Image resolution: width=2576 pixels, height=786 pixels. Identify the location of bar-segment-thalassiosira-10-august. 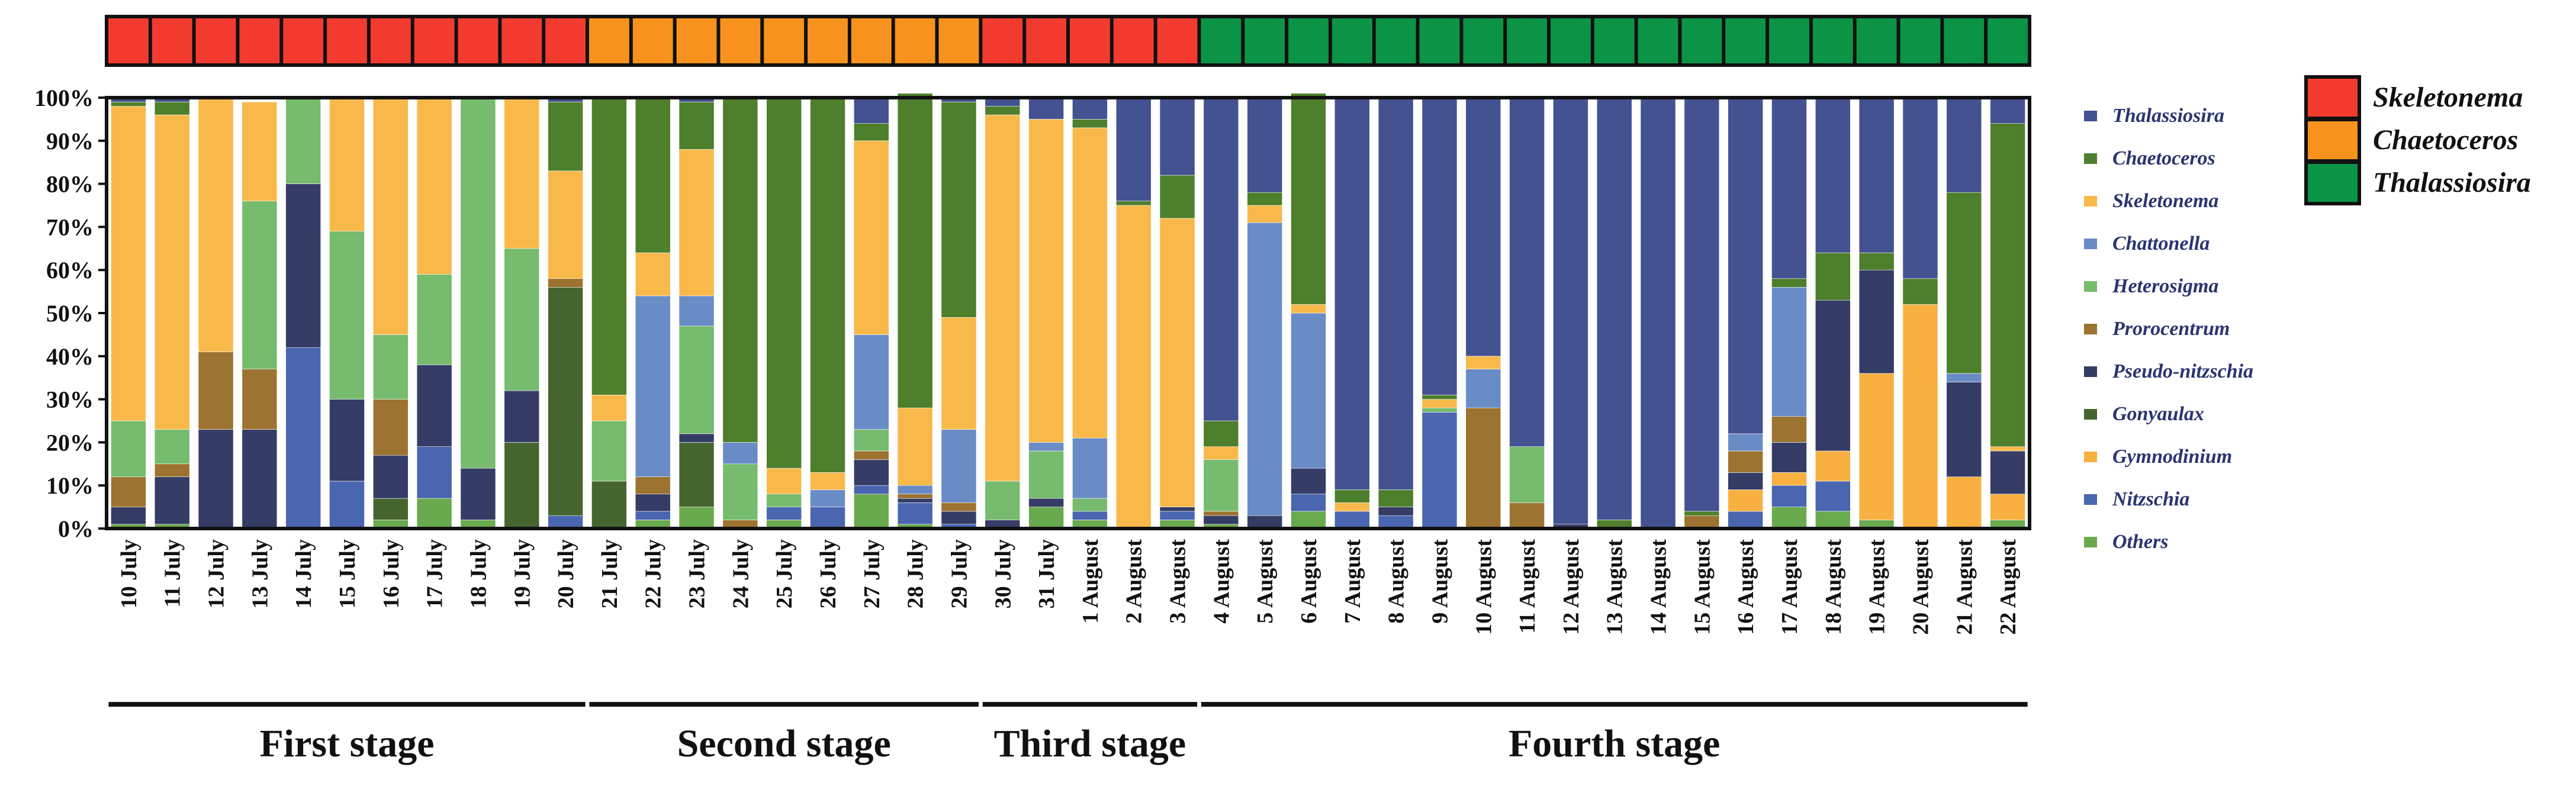
(1483, 227).